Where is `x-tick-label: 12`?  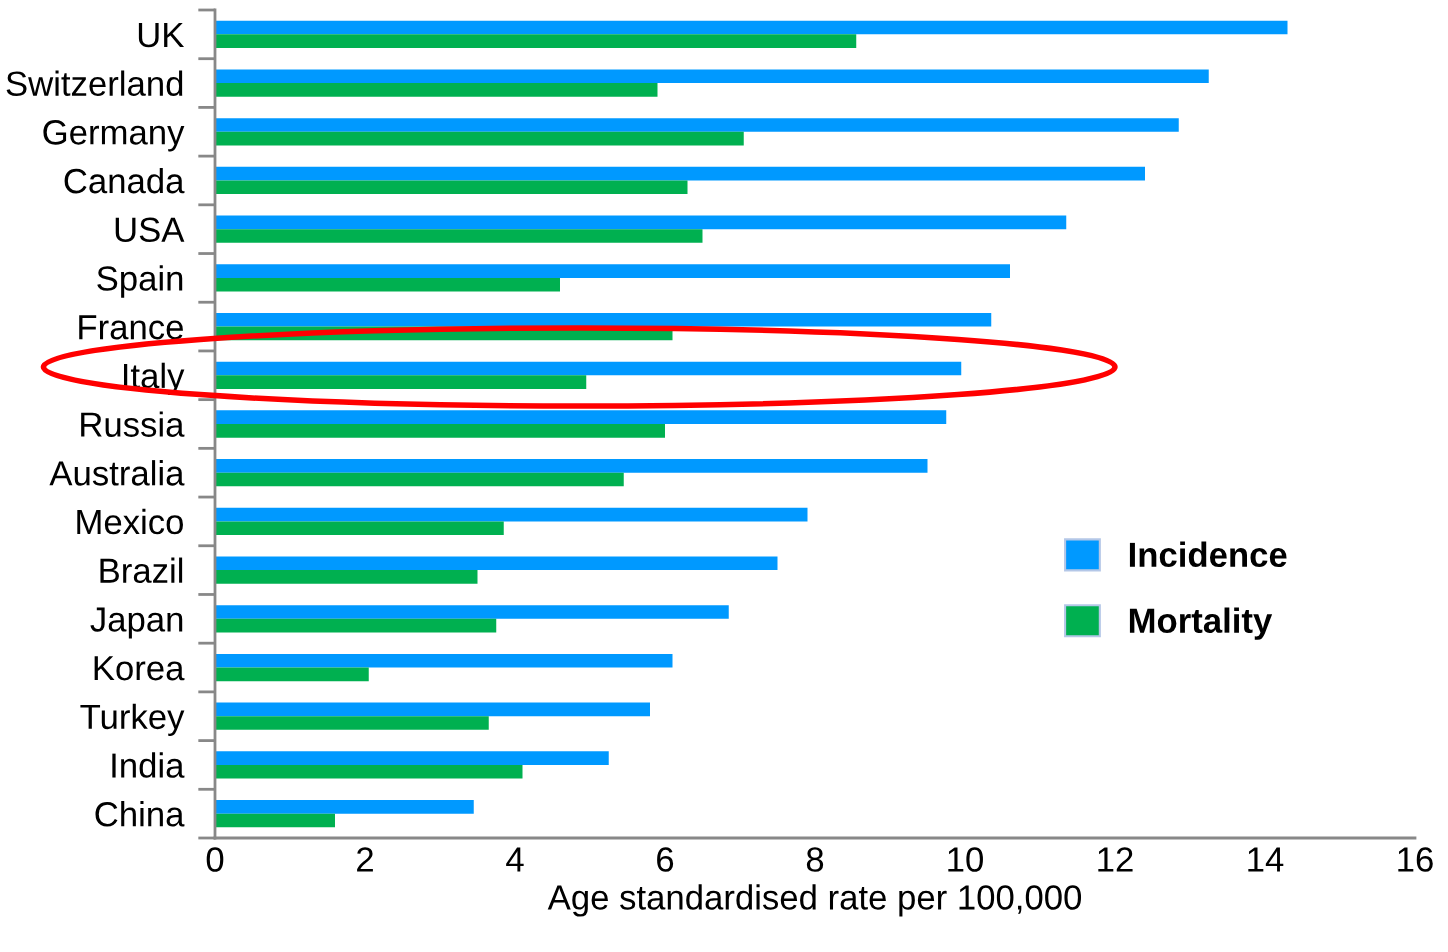 x-tick-label: 12 is located at coordinates (1115, 859).